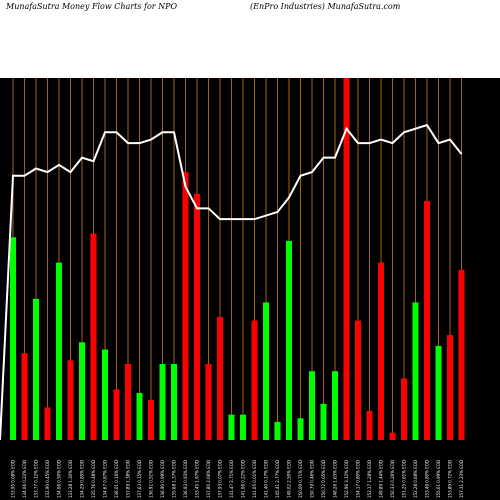 The image size is (500, 500). I want to click on x-tick-label: 153.89 0.72% EOD, so click(450, 479).